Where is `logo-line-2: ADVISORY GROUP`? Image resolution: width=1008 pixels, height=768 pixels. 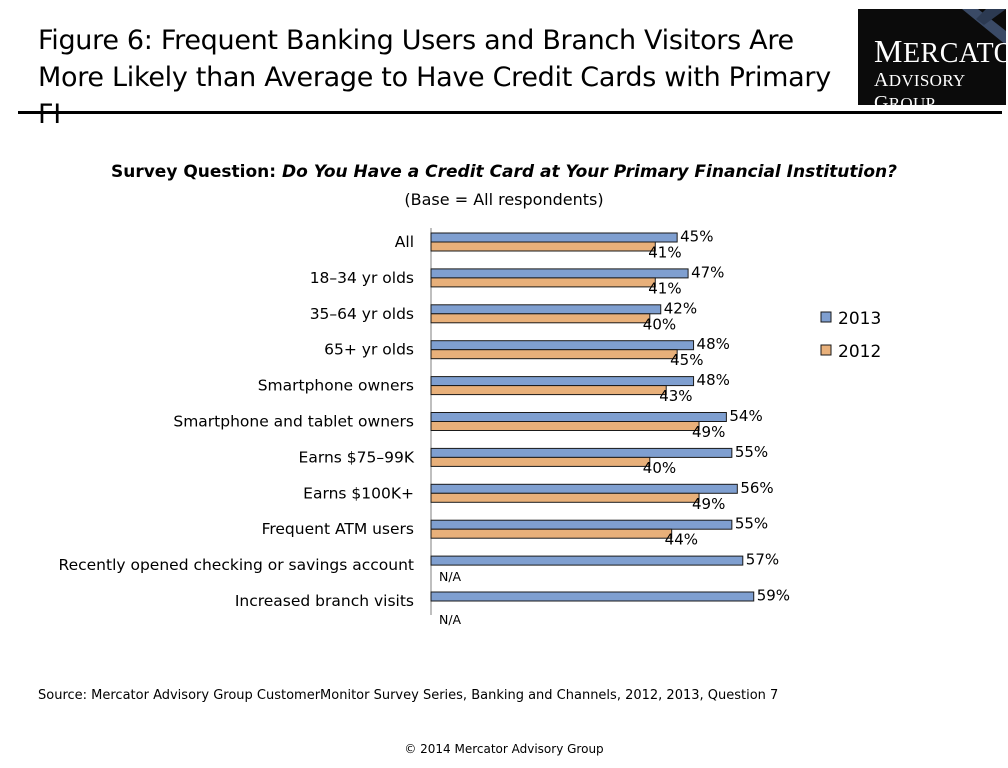 logo-line-2: ADVISORY GROUP is located at coordinates (940, 87).